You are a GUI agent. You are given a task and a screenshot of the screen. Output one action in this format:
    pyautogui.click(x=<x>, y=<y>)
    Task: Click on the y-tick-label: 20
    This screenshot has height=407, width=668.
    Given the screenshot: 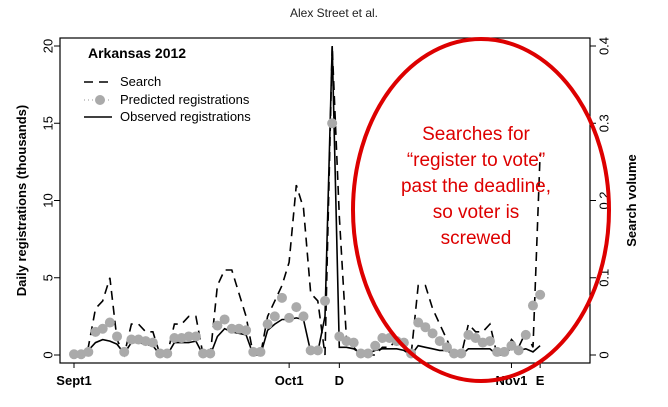 What is the action you would take?
    pyautogui.click(x=48, y=46)
    